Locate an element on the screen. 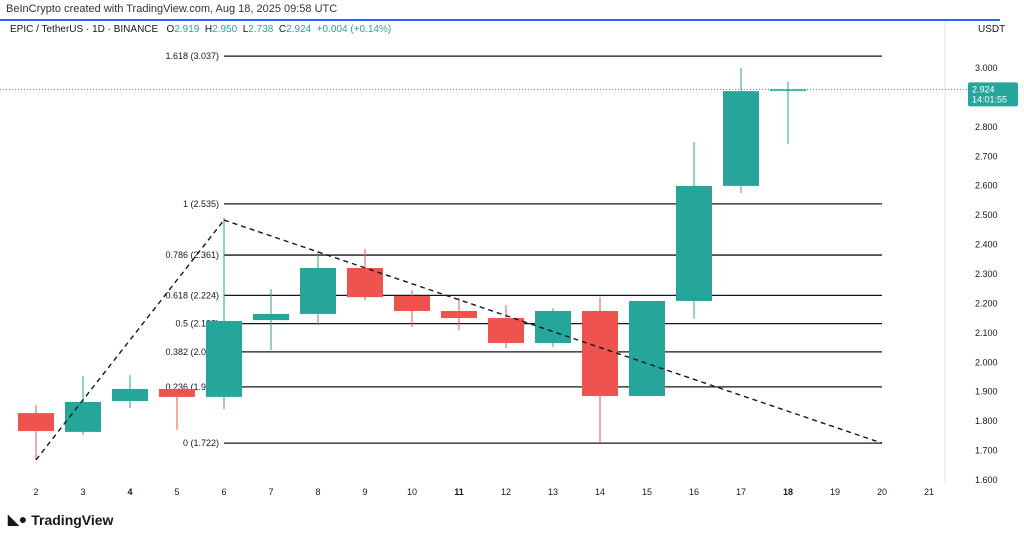 This screenshot has height=539, width=1024. x-tick-label: 10 is located at coordinates (412, 492).